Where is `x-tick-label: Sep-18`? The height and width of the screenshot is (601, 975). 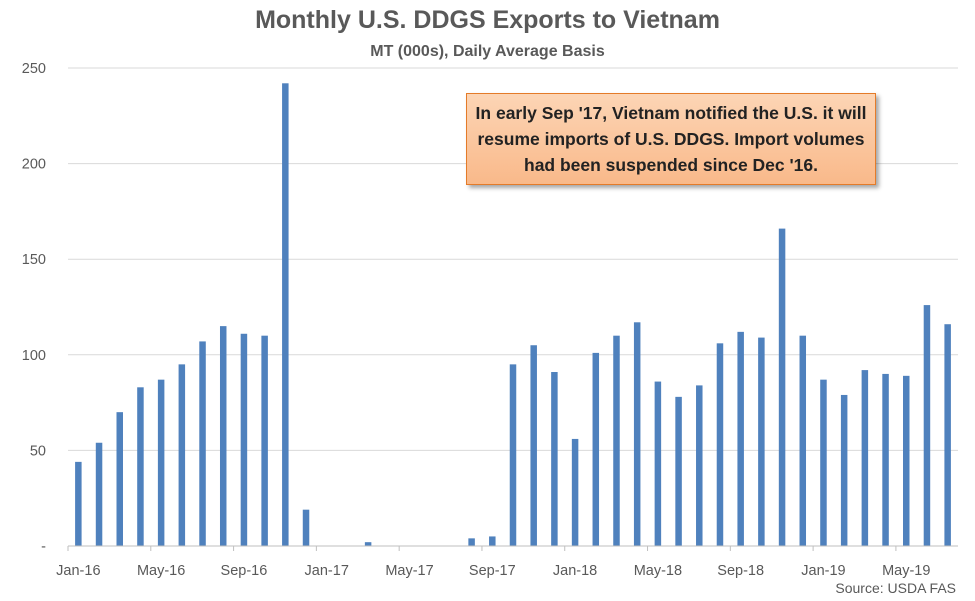 x-tick-label: Sep-18 is located at coordinates (740, 571).